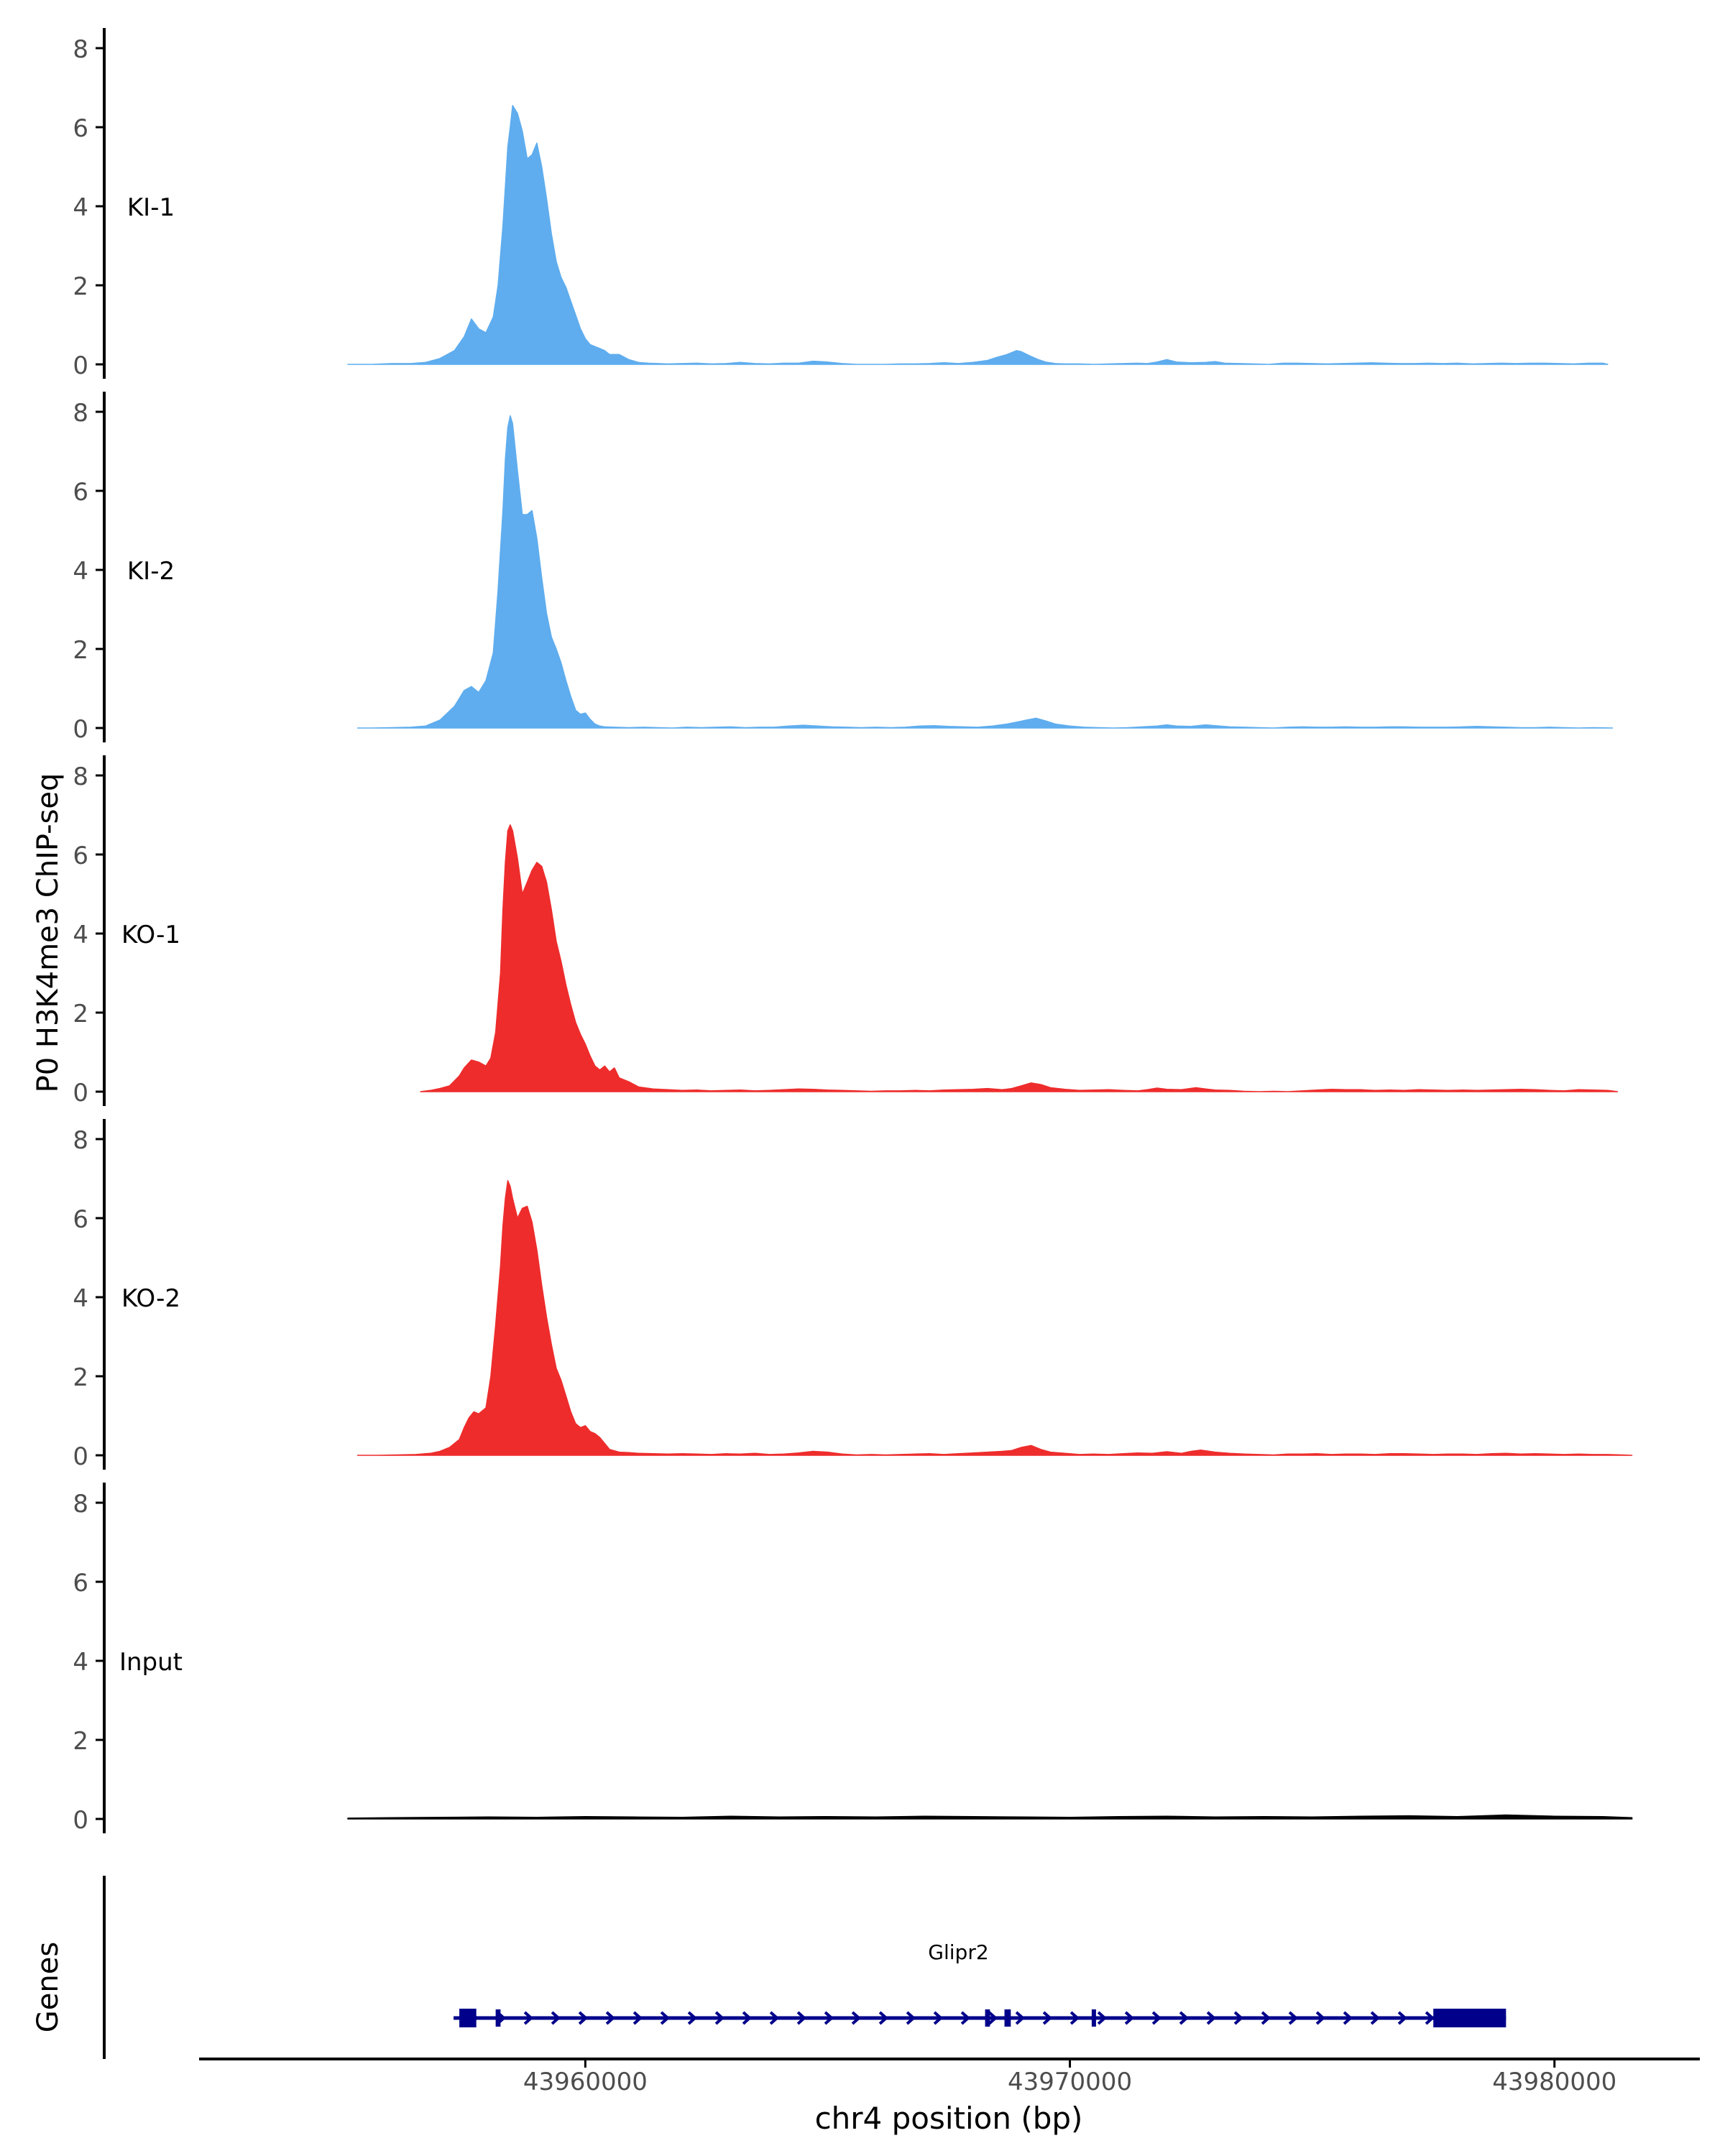 This screenshot has width=1725, height=2156. Describe the element at coordinates (980, 1984) in the screenshot. I see `gene-model-glipr2: Glipr2` at that location.